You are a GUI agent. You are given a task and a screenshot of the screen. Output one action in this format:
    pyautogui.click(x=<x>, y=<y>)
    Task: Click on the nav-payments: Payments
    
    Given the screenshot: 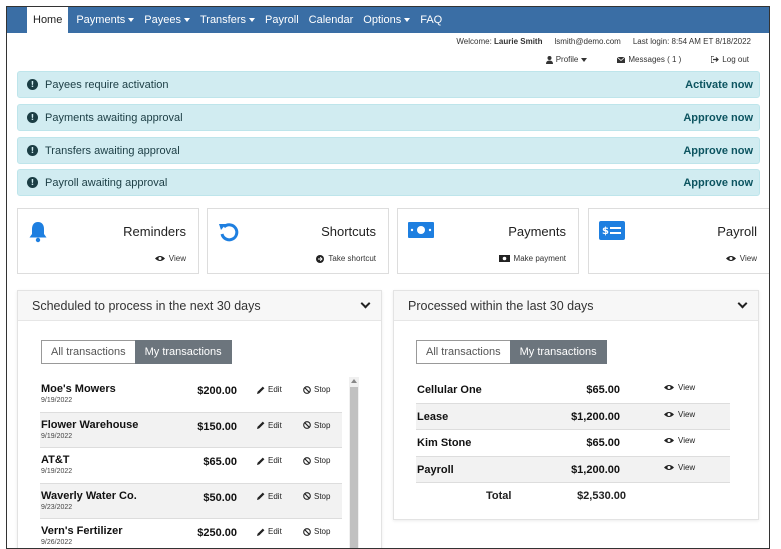 What is the action you would take?
    pyautogui.click(x=105, y=20)
    